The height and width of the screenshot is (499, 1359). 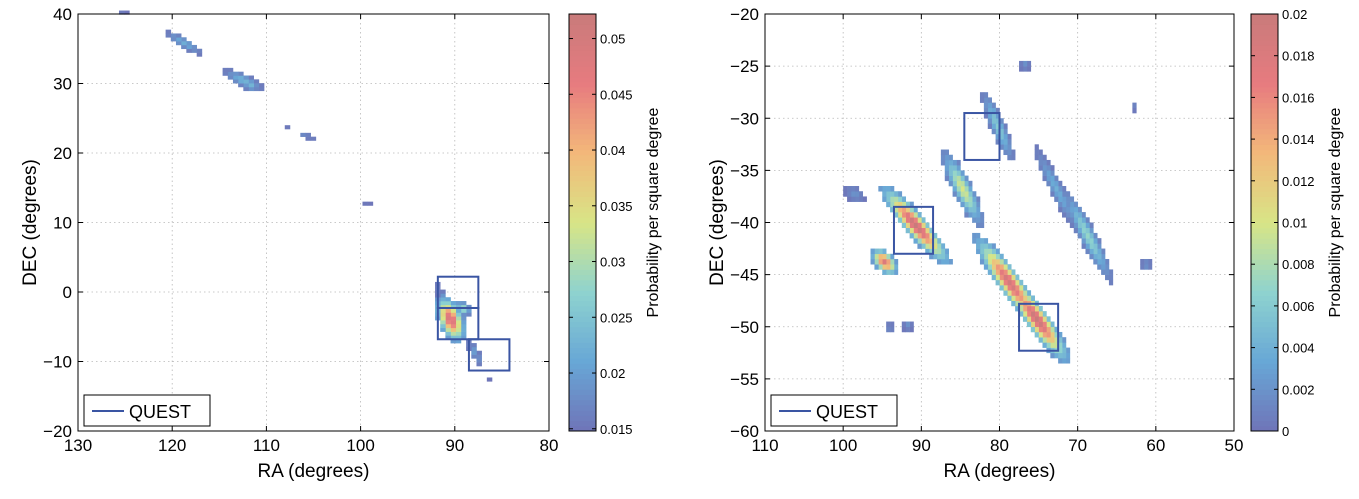 What do you see at coordinates (1294, 223) in the screenshot?
I see `colorbar-tick-label: 0.01` at bounding box center [1294, 223].